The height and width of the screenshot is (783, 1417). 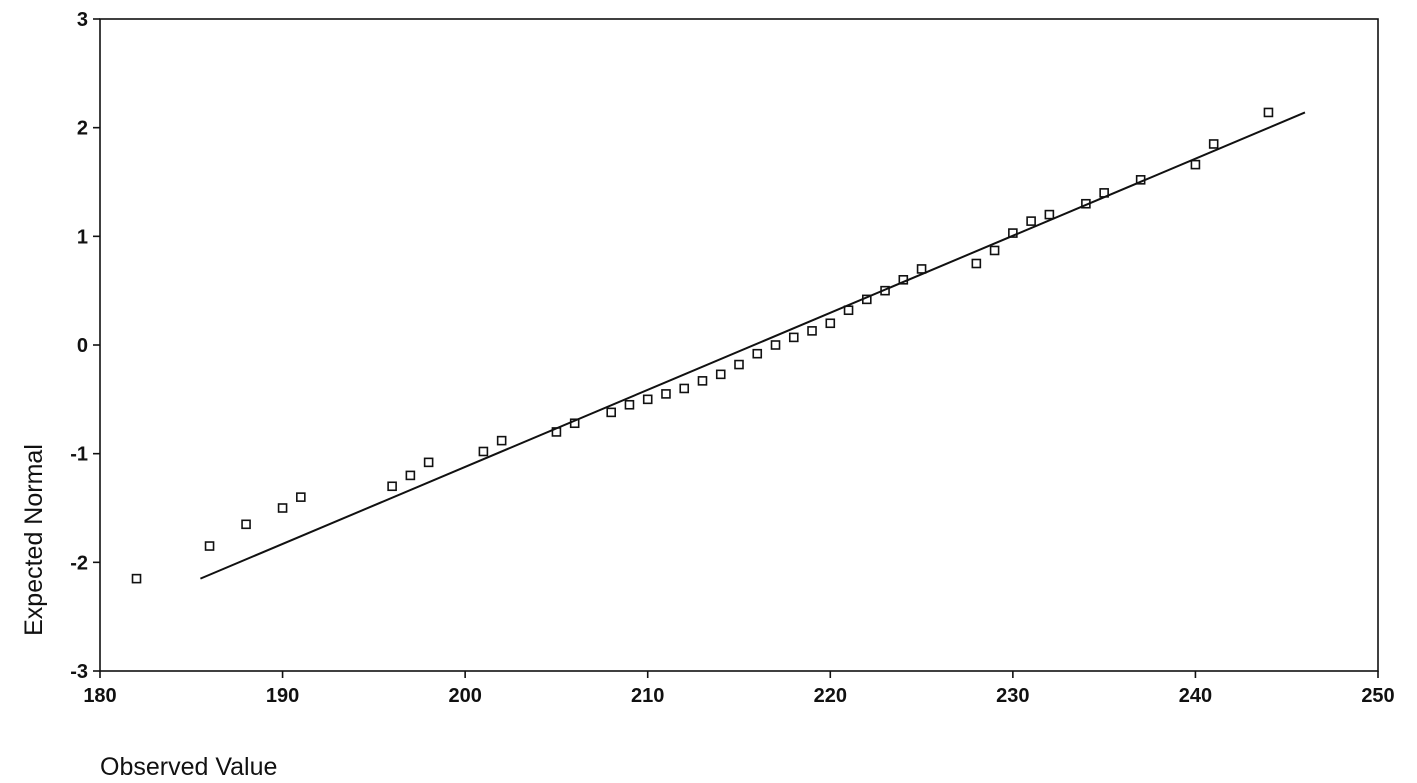 I want to click on y-axis-title: Expected Normal, so click(x=34, y=540).